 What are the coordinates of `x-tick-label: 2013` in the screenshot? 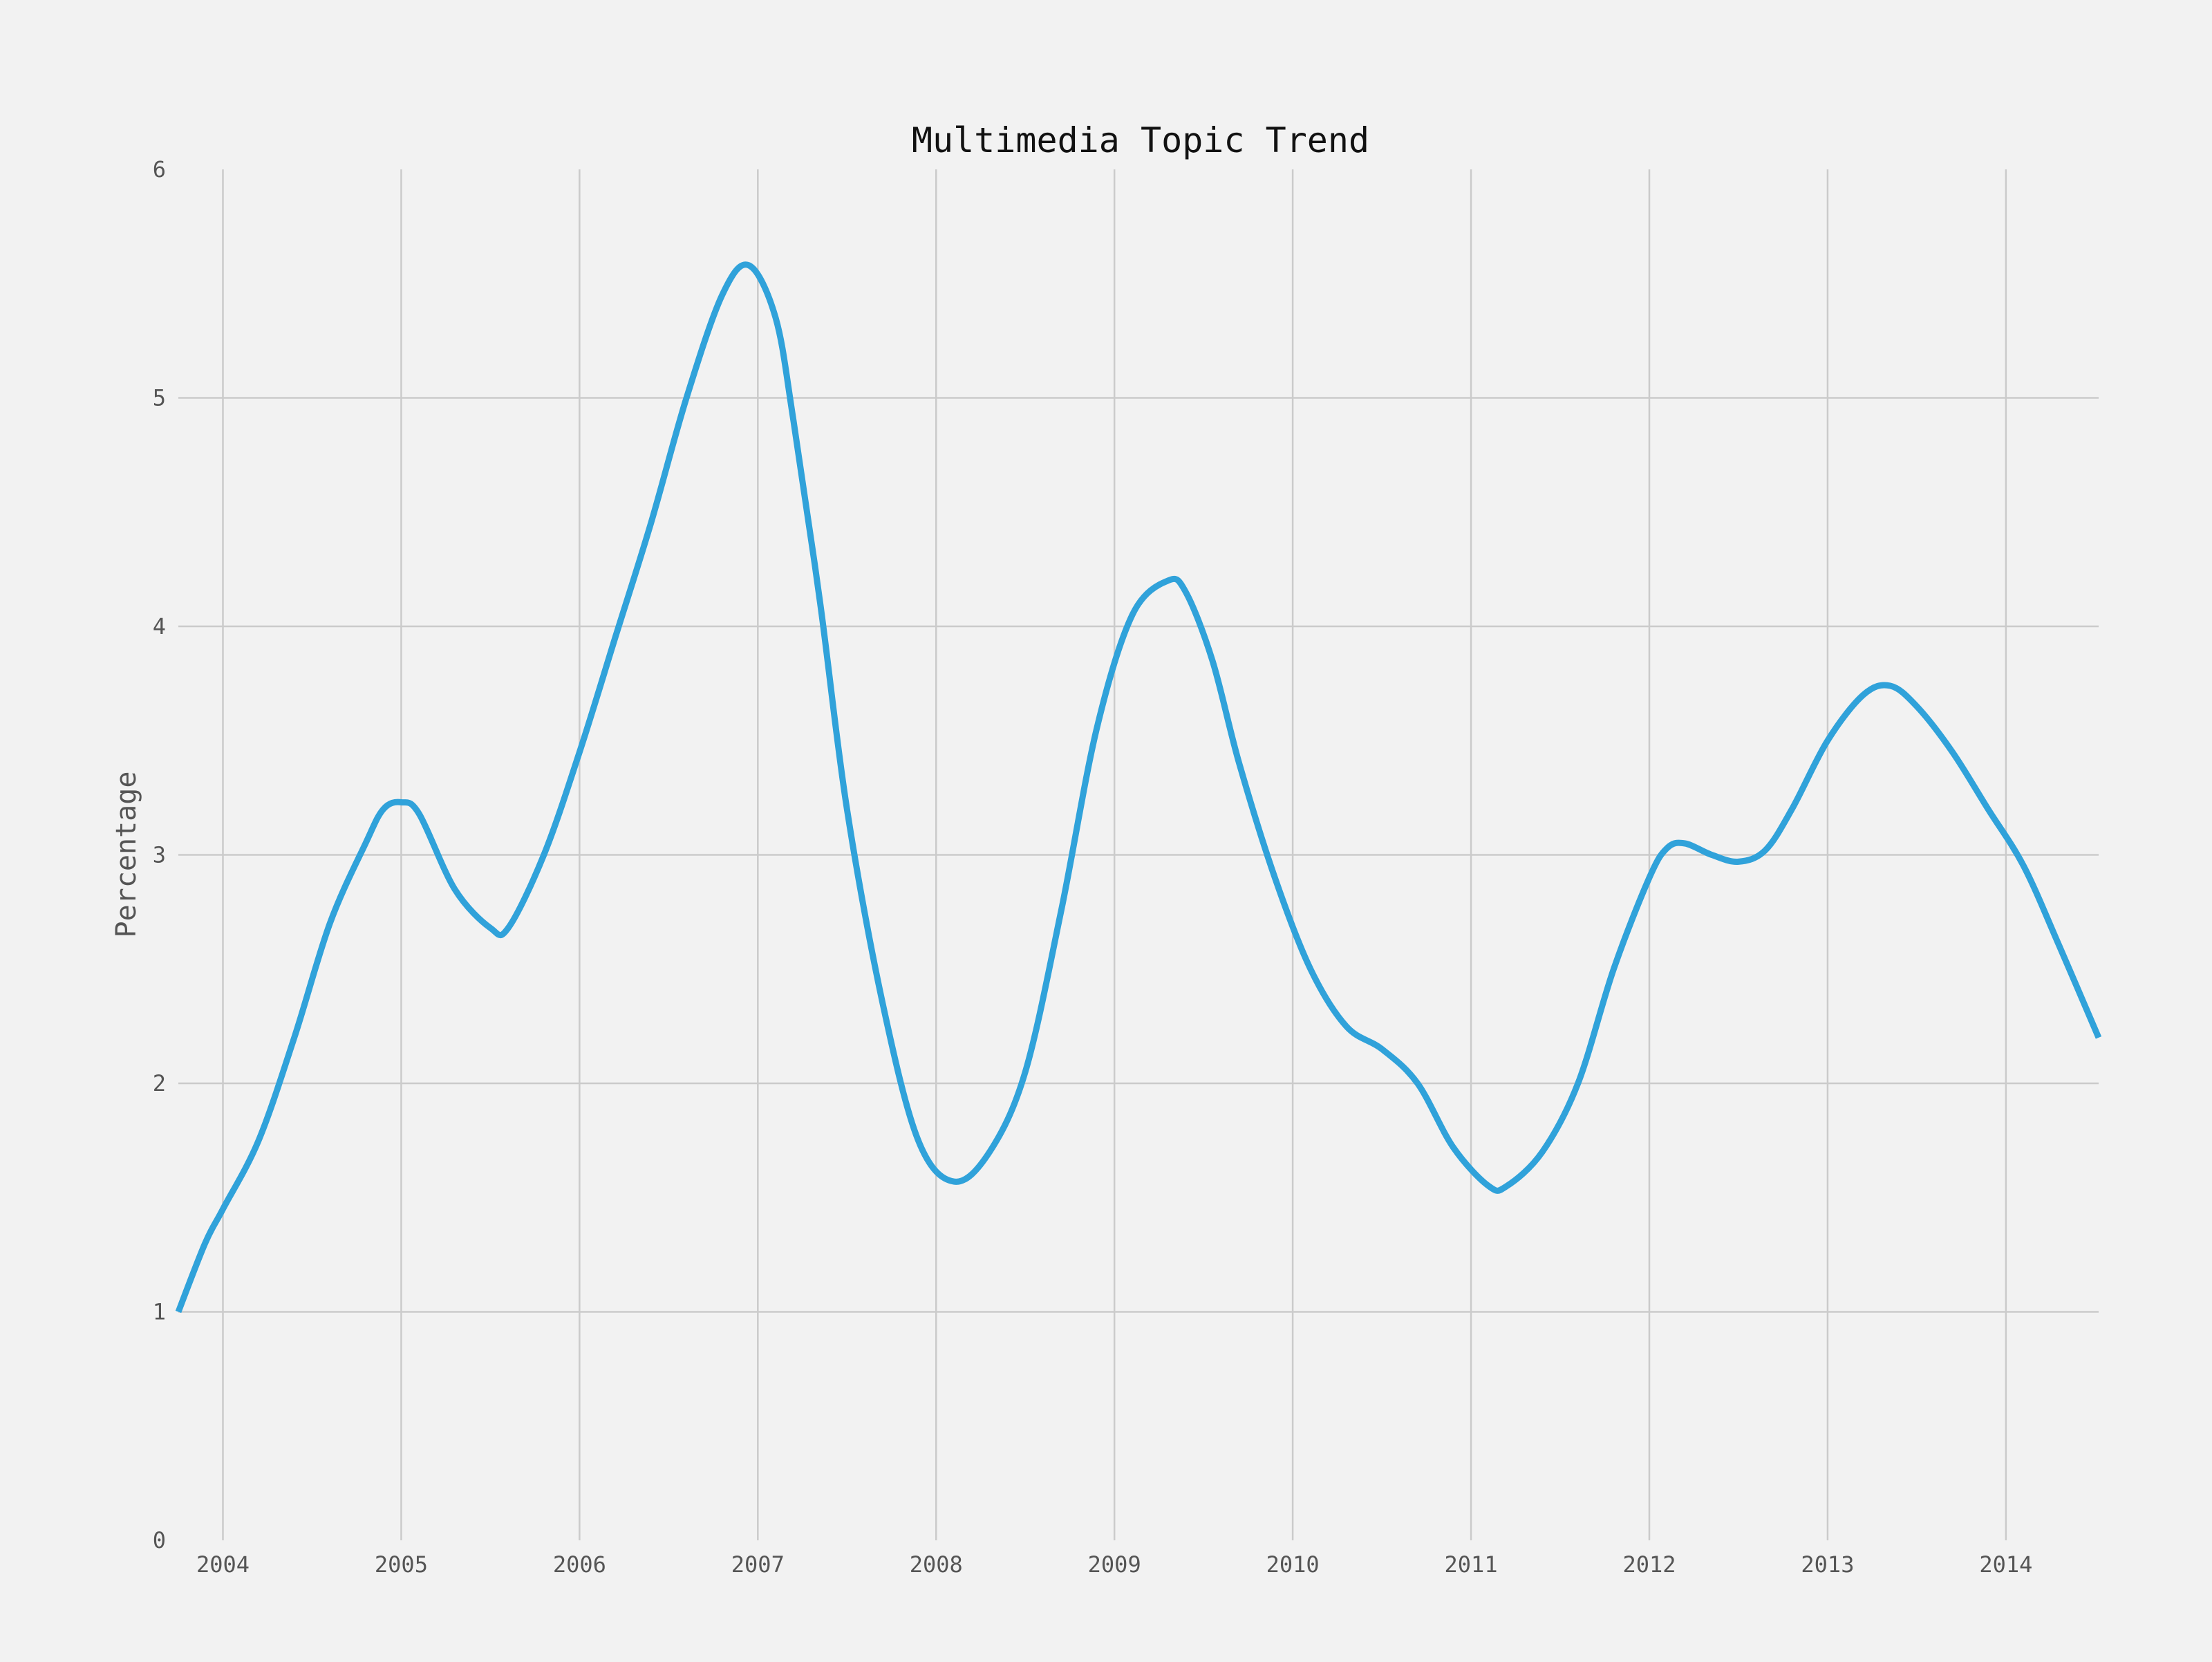 It's located at (1827, 1565).